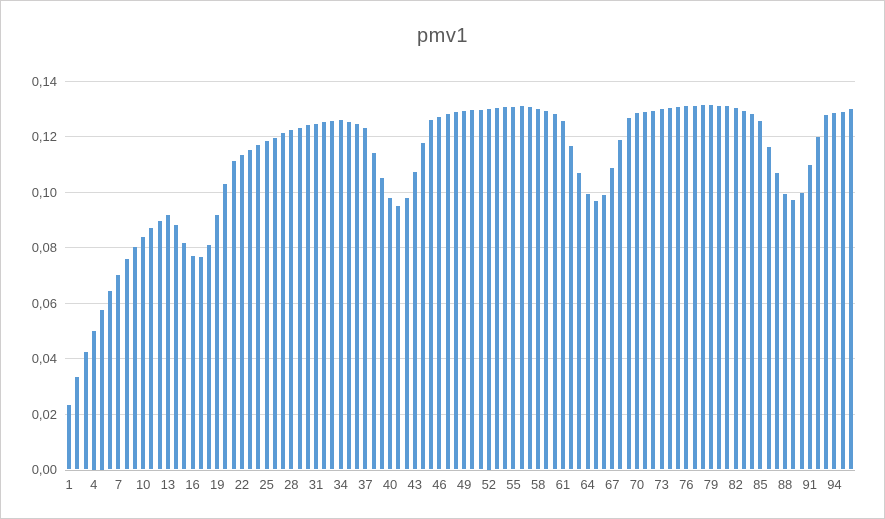  What do you see at coordinates (760, 484) in the screenshot?
I see `x-tick-label: 85` at bounding box center [760, 484].